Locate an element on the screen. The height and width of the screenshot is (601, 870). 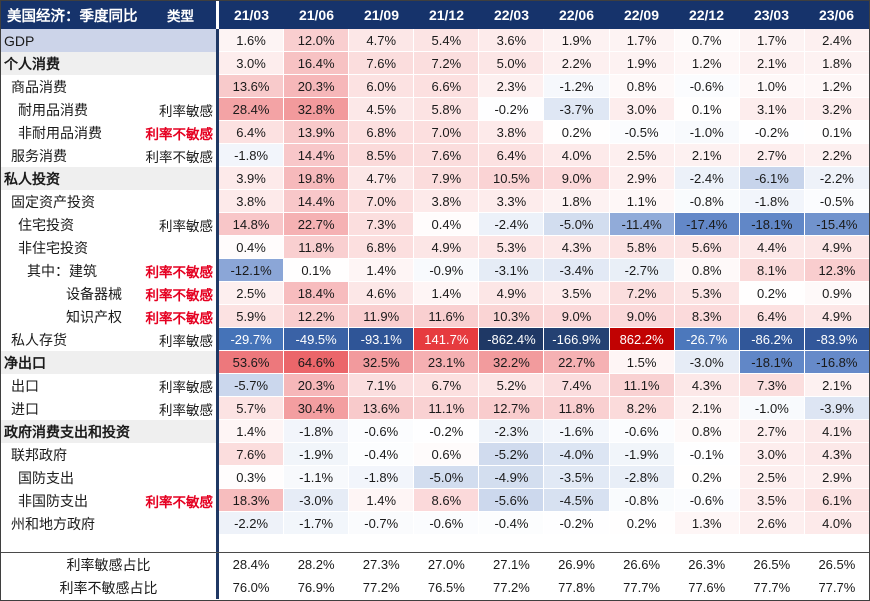
value-cell: 0.8% is located at coordinates (642, 86).